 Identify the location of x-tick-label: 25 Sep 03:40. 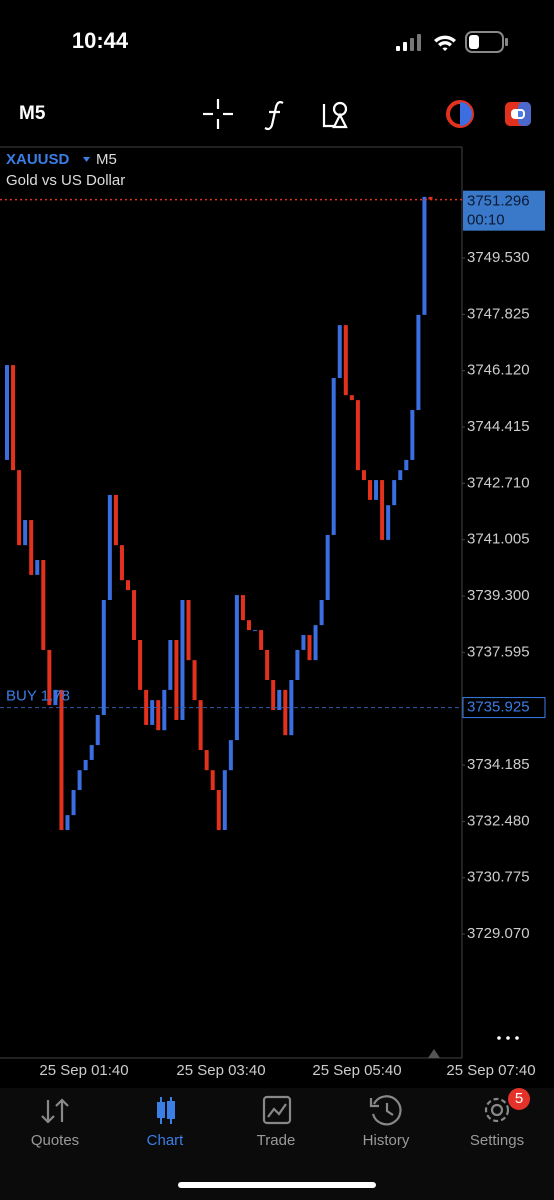
(220, 1070).